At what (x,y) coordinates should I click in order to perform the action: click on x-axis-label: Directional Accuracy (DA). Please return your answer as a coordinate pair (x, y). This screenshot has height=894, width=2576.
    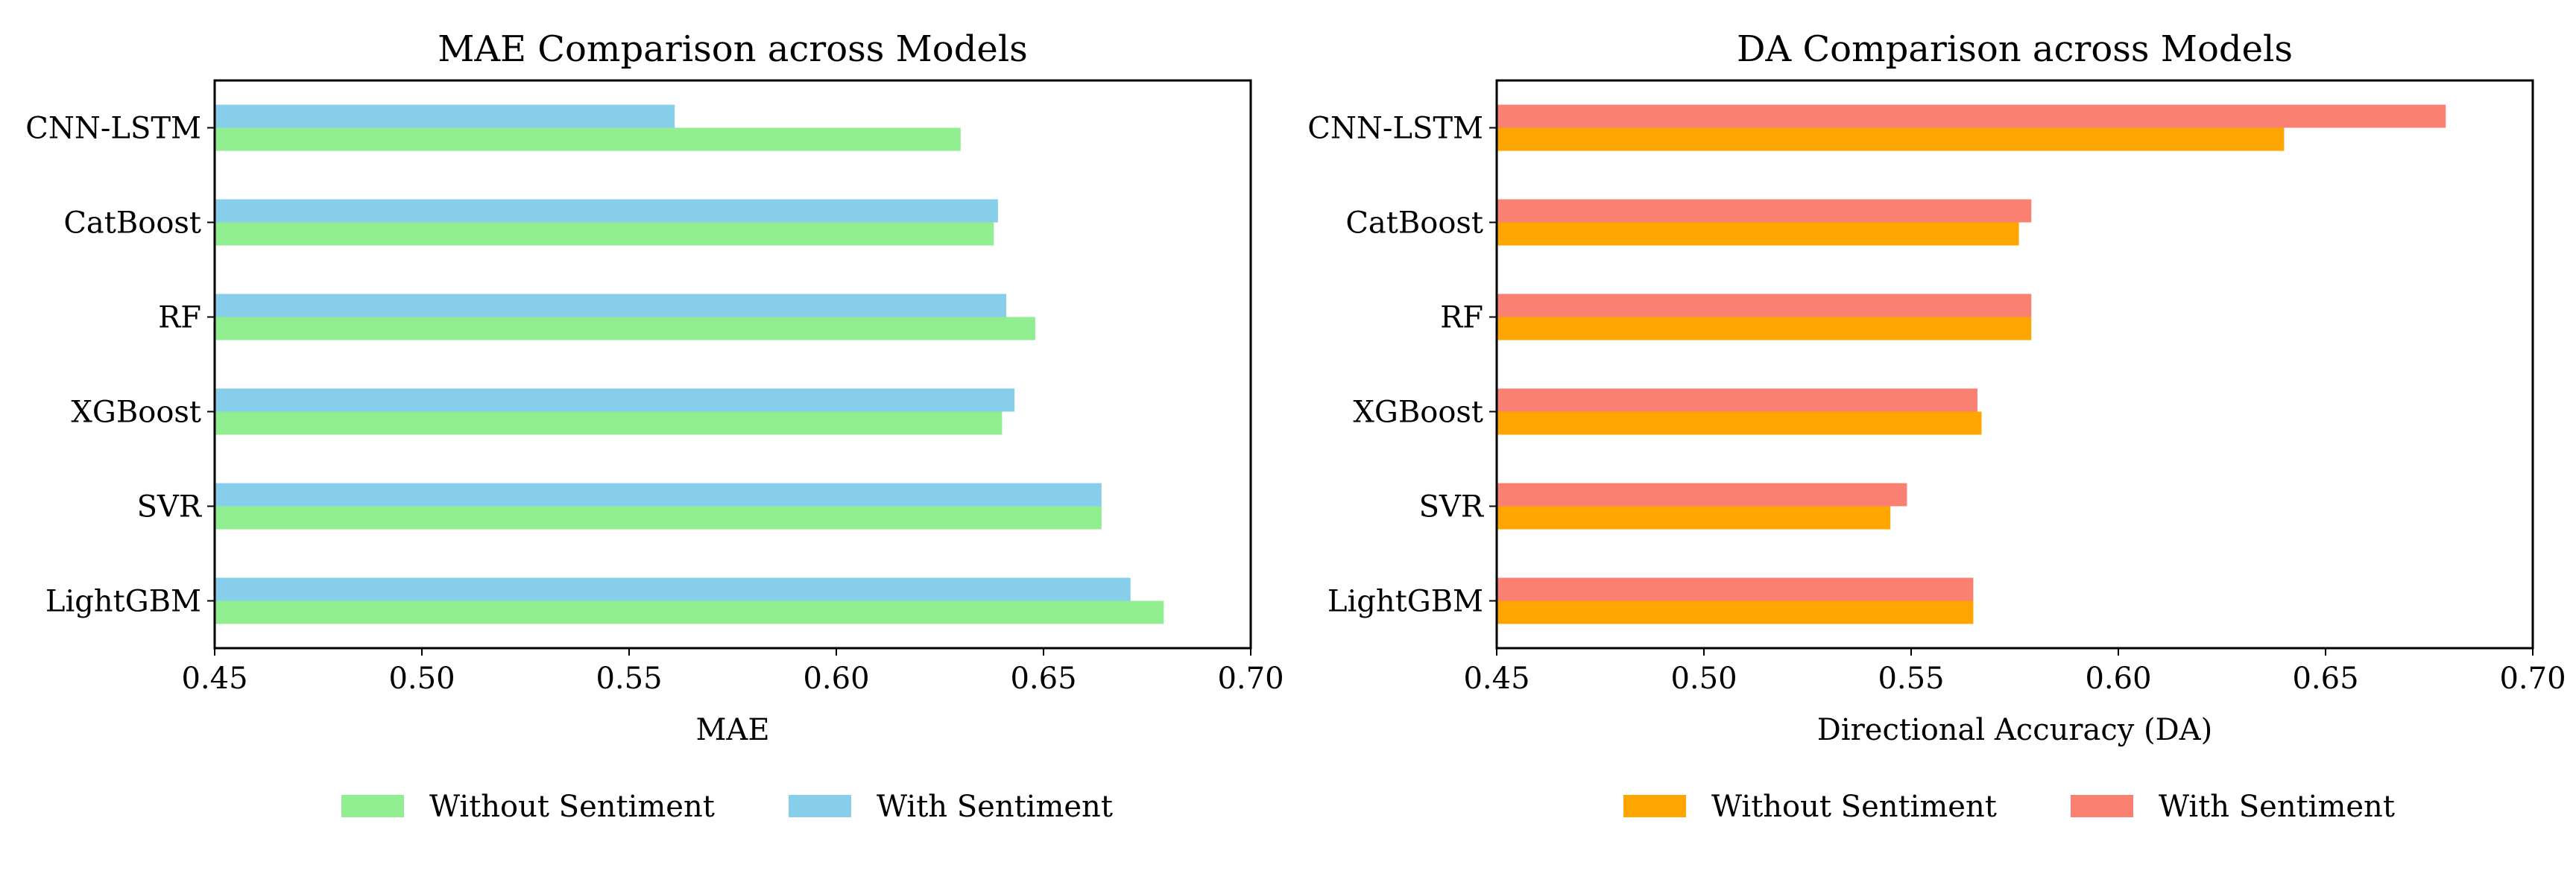
    Looking at the image, I should click on (2014, 730).